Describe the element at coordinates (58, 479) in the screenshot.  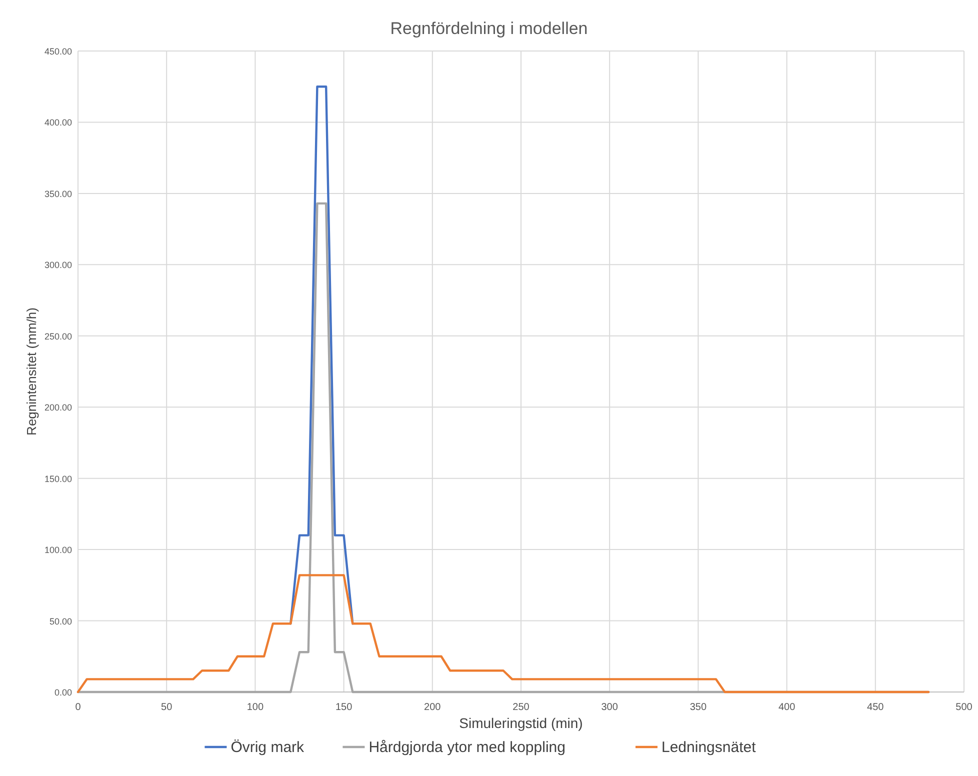
I see `y-tick-label: 150.00` at that location.